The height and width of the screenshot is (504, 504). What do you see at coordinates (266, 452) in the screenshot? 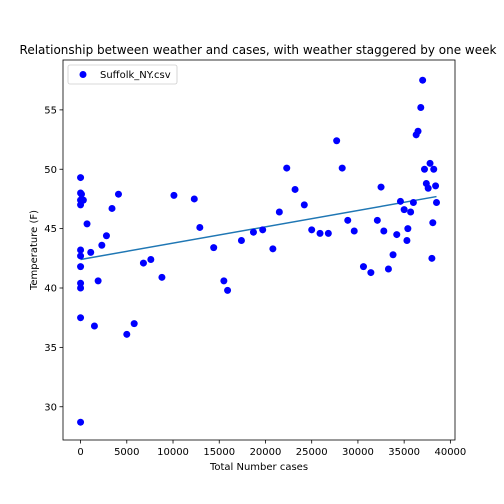
I see `x-tick-label: 20000` at bounding box center [266, 452].